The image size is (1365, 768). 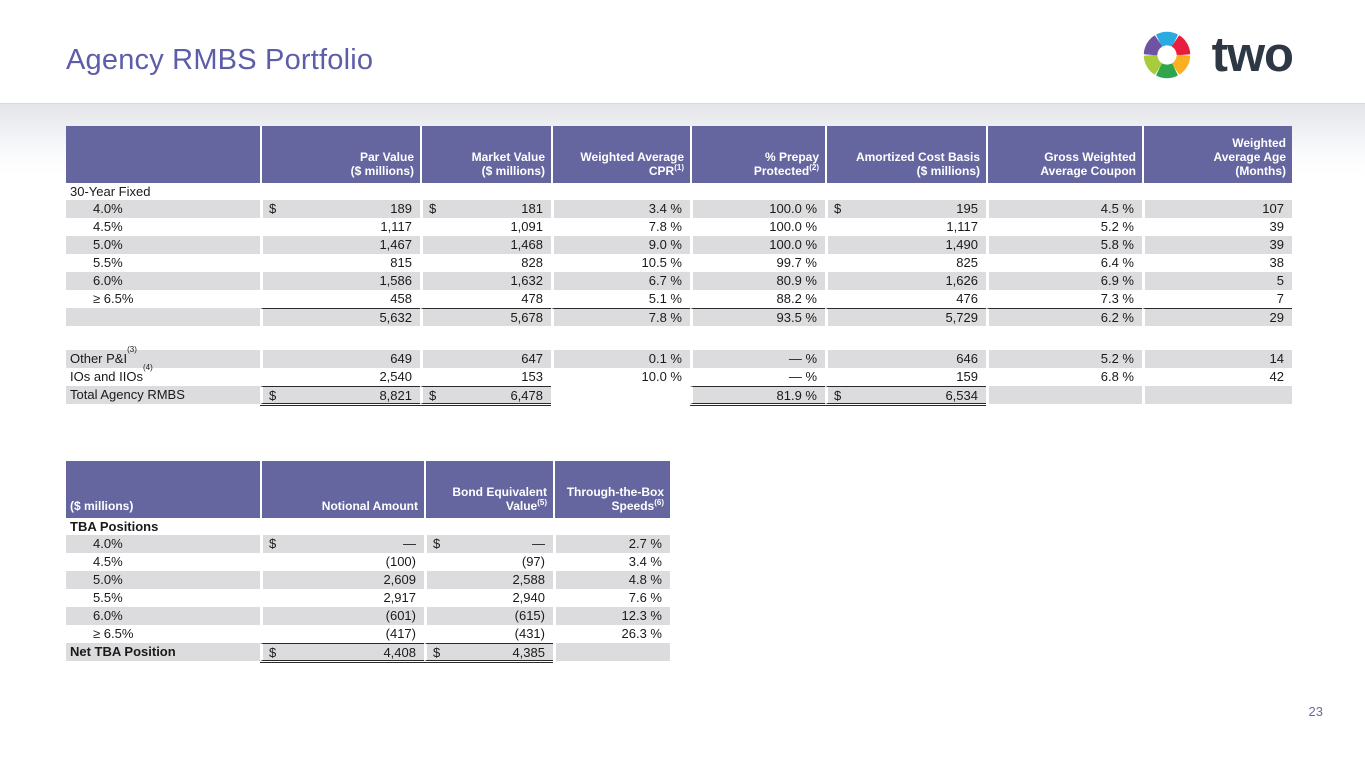 I want to click on cell-value: 6.2 %, so click(x=1117, y=317).